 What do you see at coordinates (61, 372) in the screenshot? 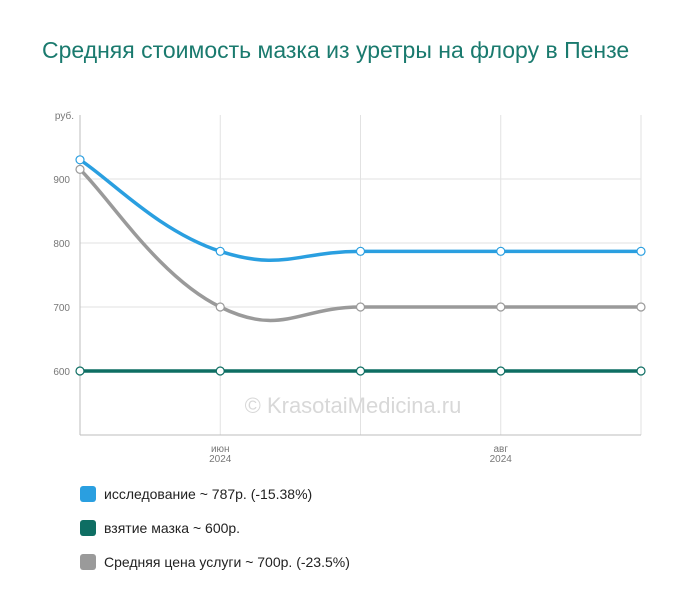
I see `y-tick-label: 600` at bounding box center [61, 372].